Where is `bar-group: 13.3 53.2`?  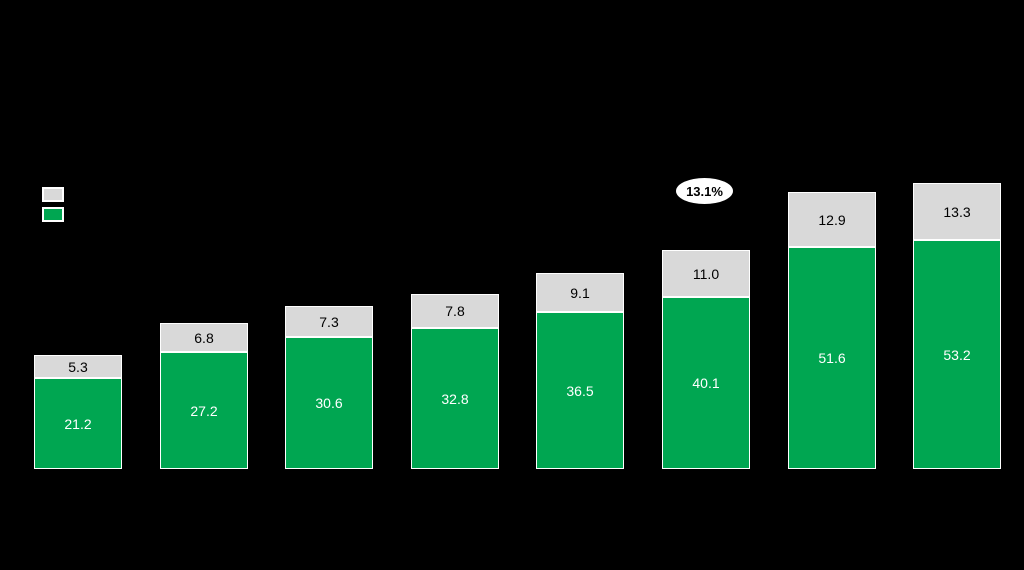 bar-group: 13.3 53.2 is located at coordinates (957, 326).